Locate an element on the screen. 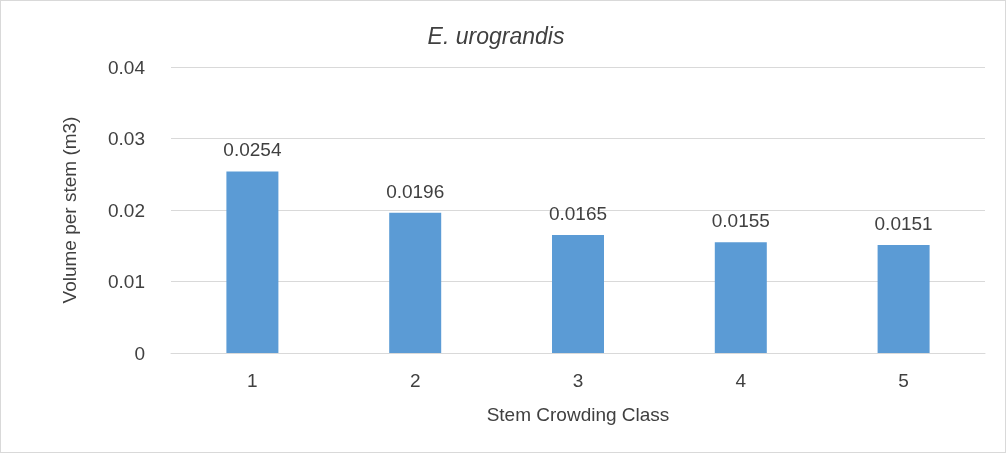 This screenshot has height=453, width=1006. x-tick-label: 5 is located at coordinates (903, 380).